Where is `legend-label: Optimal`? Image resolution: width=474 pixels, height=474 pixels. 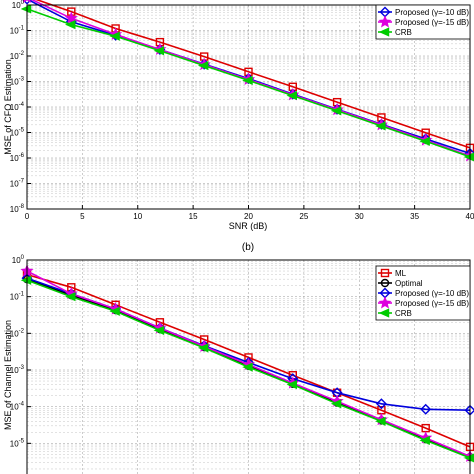
legend-label: Optimal is located at coordinates (409, 283).